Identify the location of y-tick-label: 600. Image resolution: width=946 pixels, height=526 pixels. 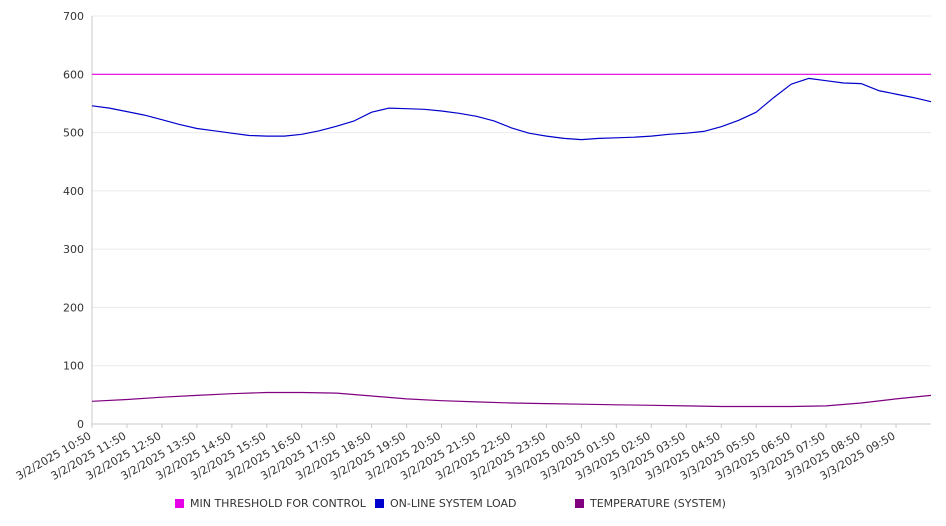
(73, 74).